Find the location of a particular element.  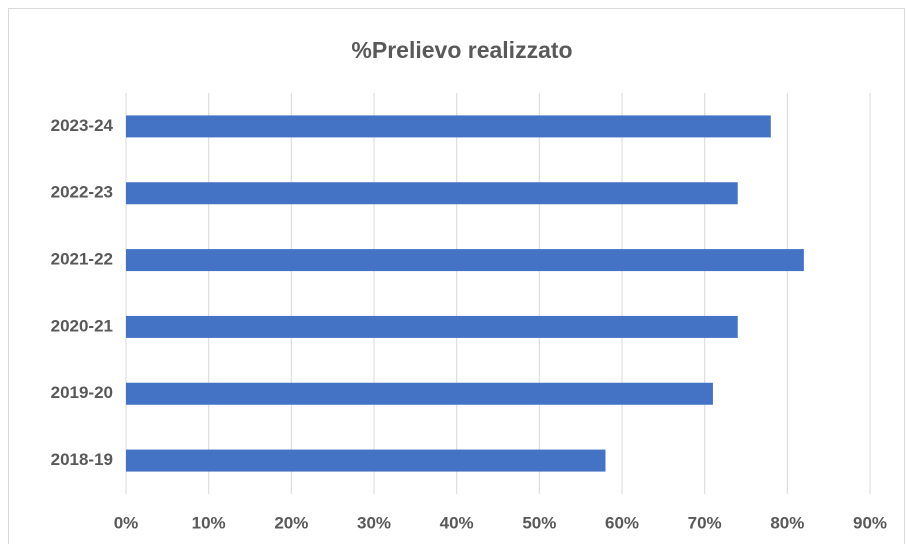

y-tick-label: 2021-22 is located at coordinates (82, 259).